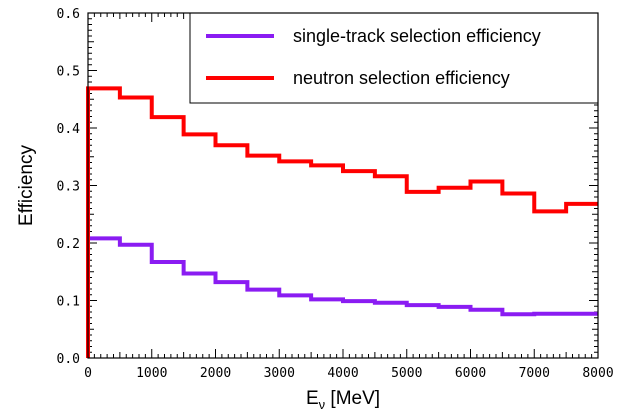 This screenshot has height=416, width=638. I want to click on y-tick-label: 0.4, so click(69, 129).